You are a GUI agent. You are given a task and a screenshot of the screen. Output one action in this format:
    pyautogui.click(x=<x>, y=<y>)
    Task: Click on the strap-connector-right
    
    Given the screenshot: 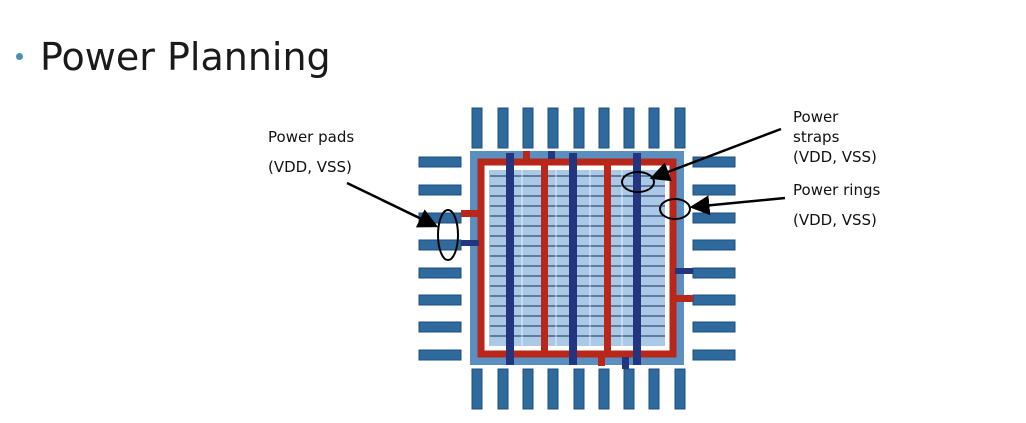 What is the action you would take?
    pyautogui.click(x=684, y=271)
    